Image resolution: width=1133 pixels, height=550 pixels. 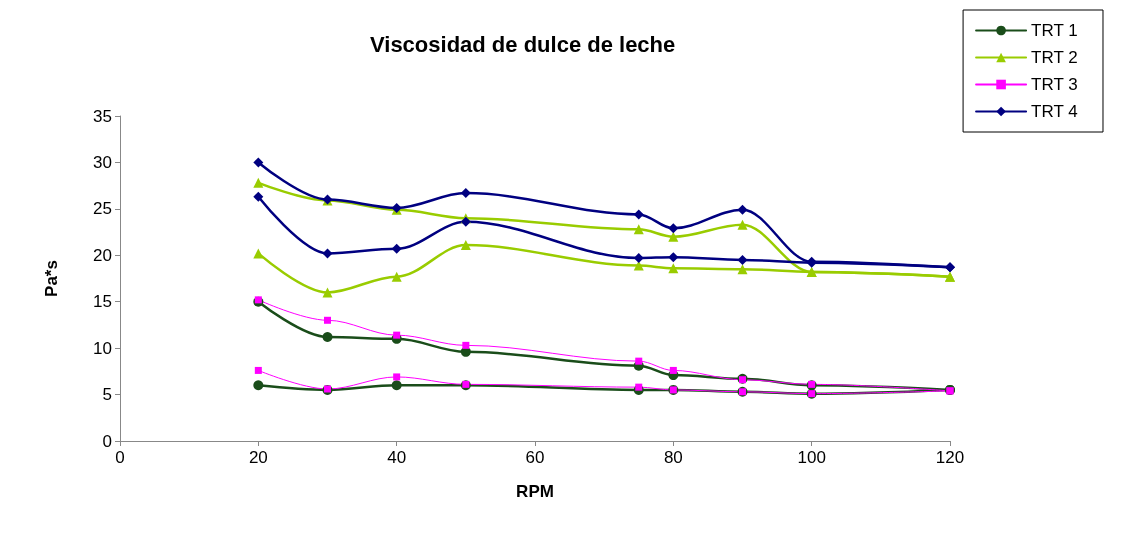 I want to click on y-tick-label: 35, so click(x=102, y=116).